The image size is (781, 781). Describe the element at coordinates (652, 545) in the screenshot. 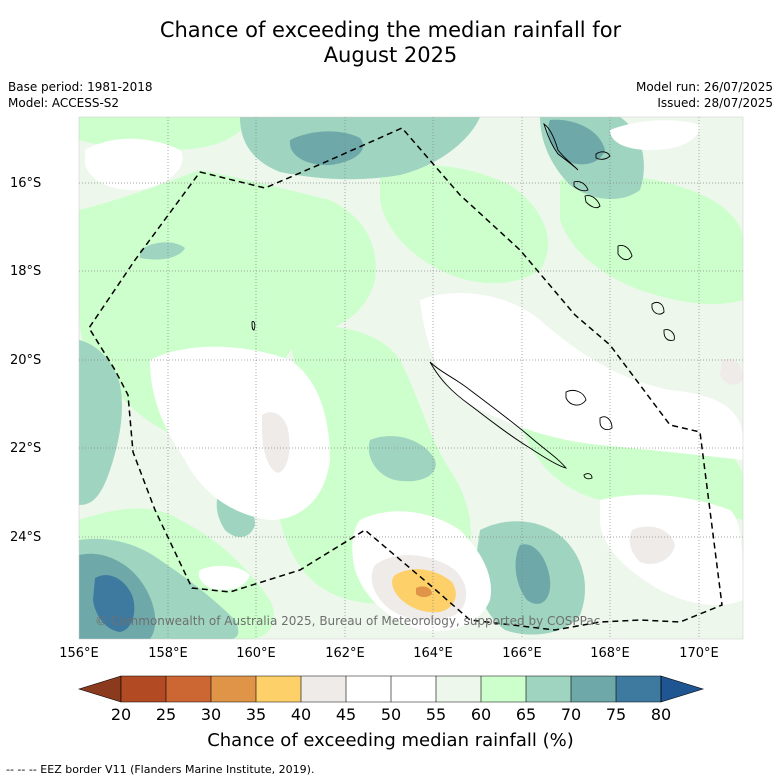

I see `region-40-45-c` at that location.